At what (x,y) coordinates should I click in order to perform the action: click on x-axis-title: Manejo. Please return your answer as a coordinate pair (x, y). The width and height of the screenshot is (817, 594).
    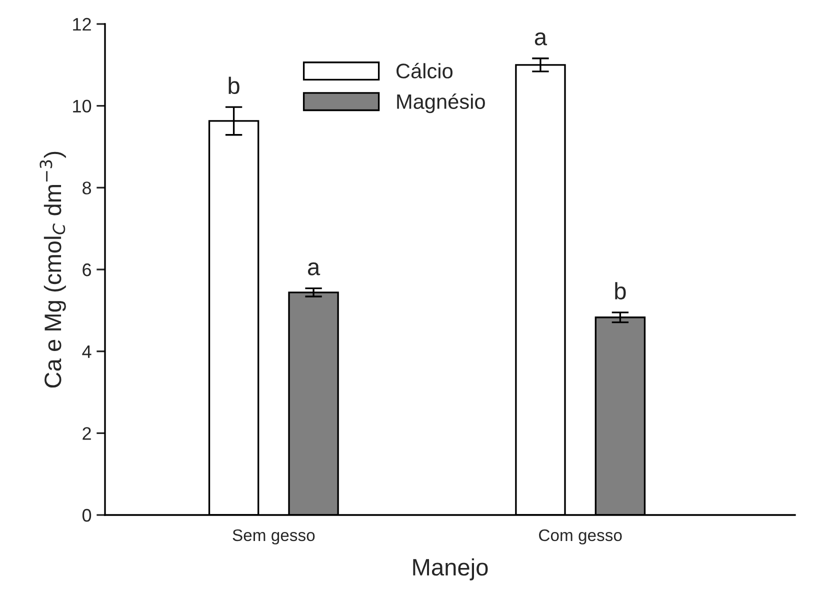
    Looking at the image, I should click on (450, 569).